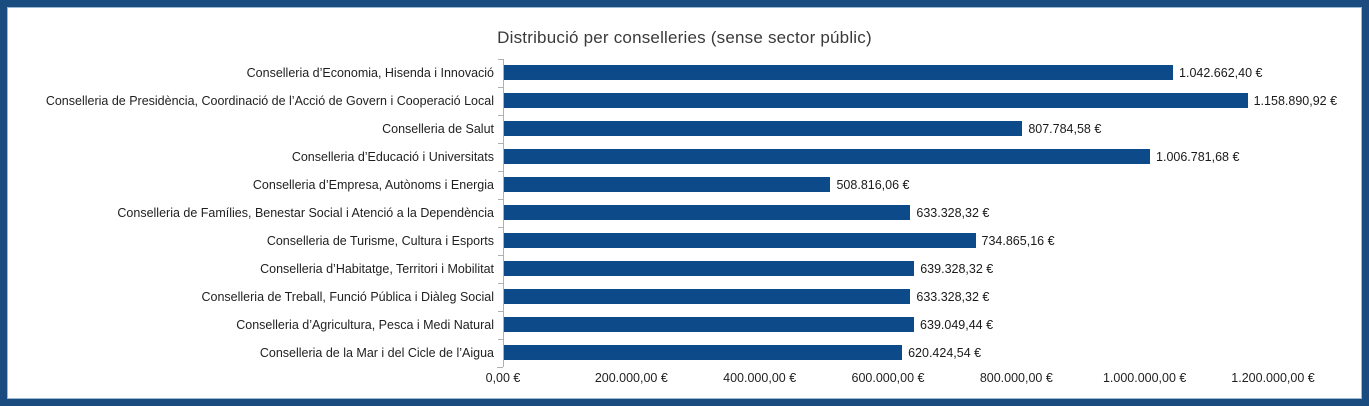  I want to click on bar-track: 639.328,32 €, so click(930, 268).